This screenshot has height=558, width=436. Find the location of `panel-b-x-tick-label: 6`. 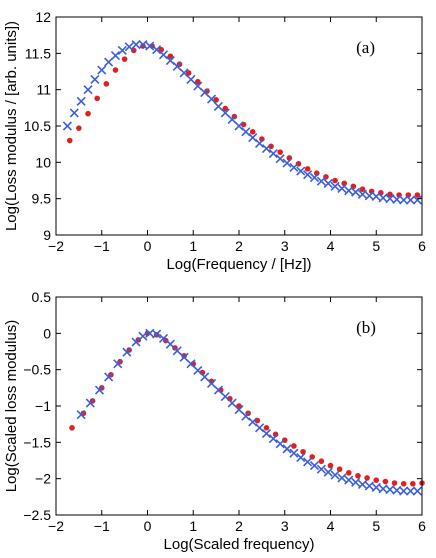

panel-b-x-tick-label: 6 is located at coordinates (422, 526).